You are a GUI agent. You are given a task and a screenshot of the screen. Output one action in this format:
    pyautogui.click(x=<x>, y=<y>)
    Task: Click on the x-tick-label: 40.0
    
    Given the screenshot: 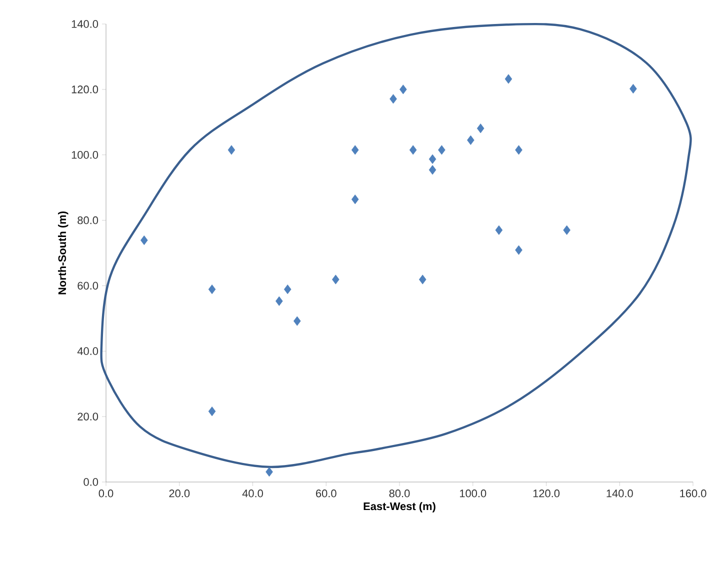 What is the action you would take?
    pyautogui.click(x=252, y=494)
    